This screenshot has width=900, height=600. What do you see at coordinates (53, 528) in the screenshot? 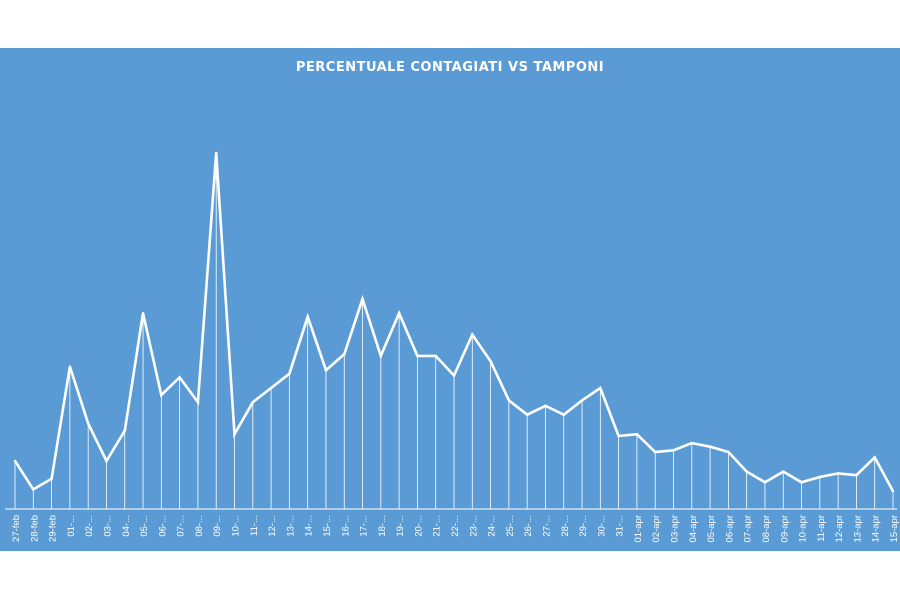
I see `x-tick-label: 29-feb` at bounding box center [53, 528].